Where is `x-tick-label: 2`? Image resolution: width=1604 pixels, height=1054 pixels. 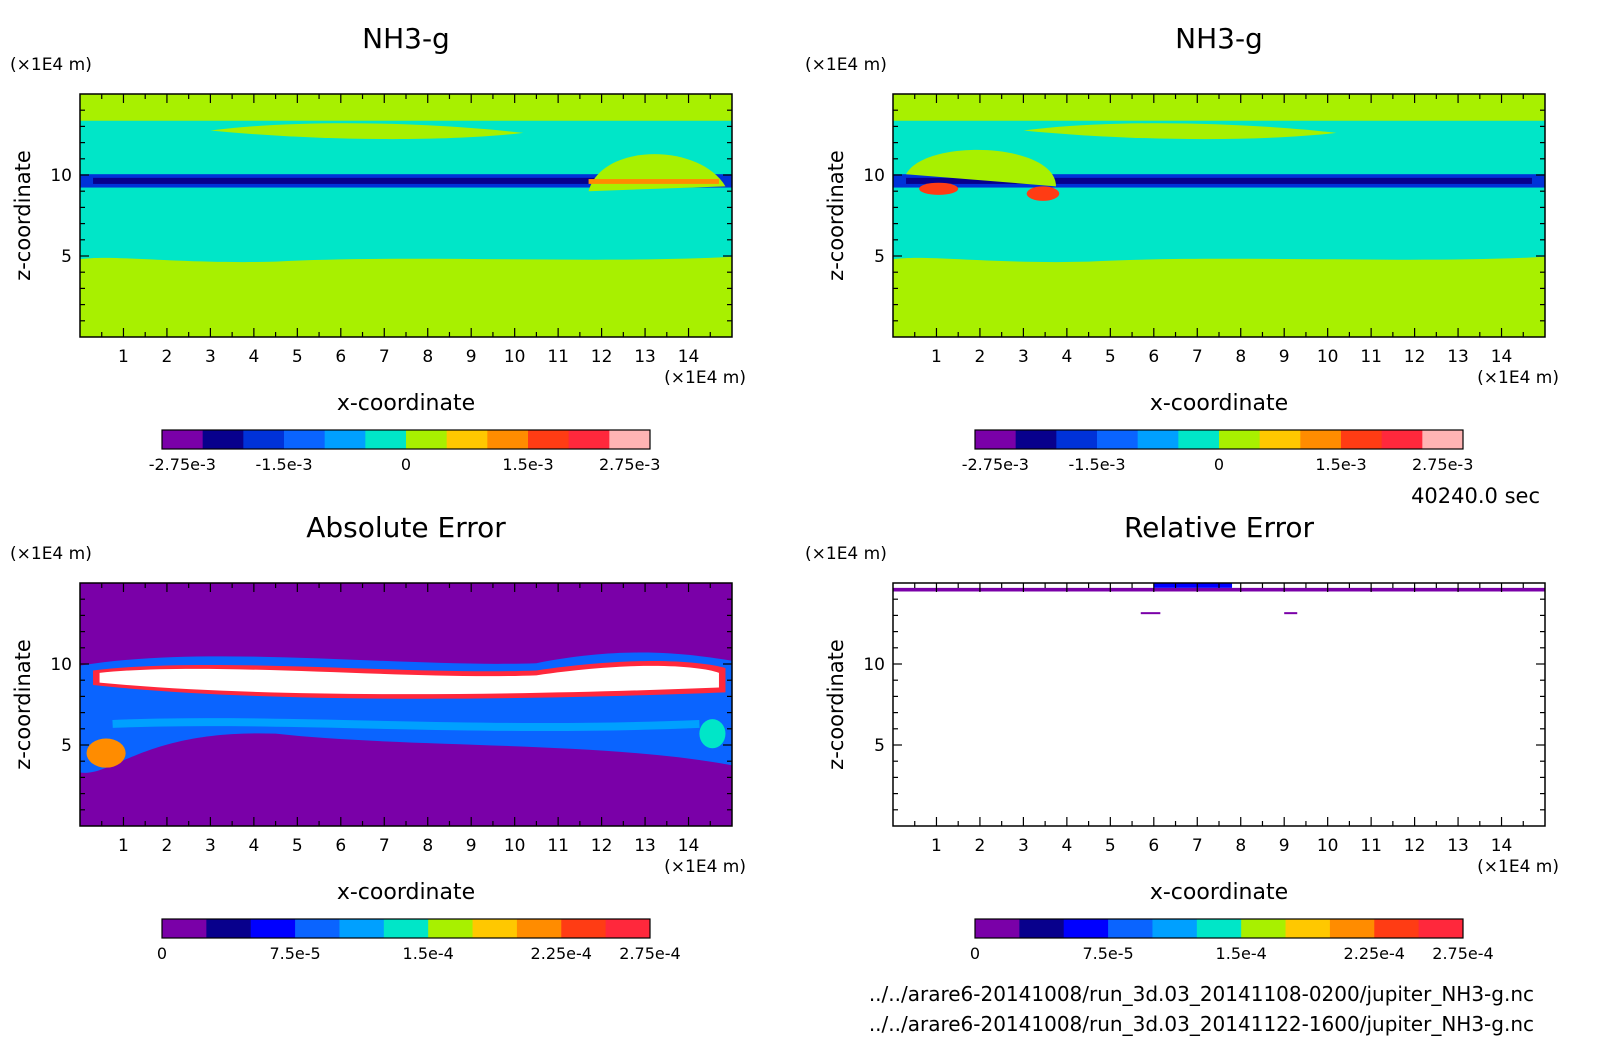 x-tick-label: 2 is located at coordinates (167, 846).